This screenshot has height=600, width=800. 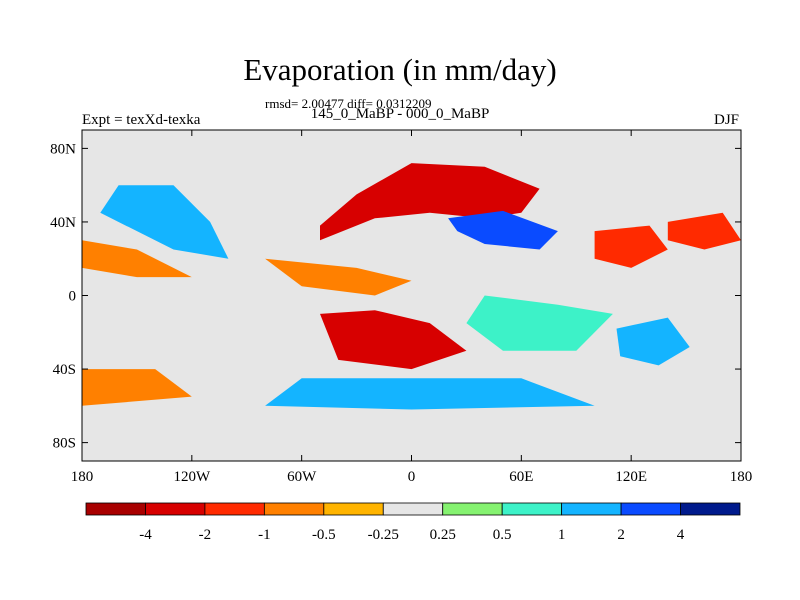 What do you see at coordinates (141, 120) in the screenshot?
I see `experiment-label: Expt = texXd-texka` at bounding box center [141, 120].